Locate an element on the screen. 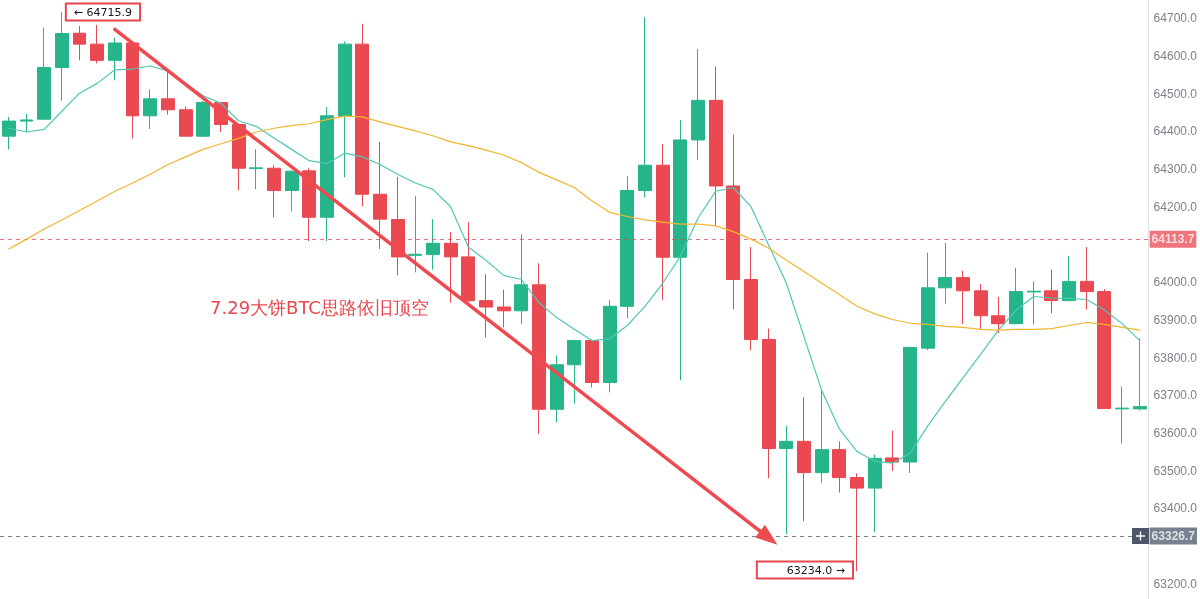  ref-line-label: 63326.7 is located at coordinates (1173, 536).